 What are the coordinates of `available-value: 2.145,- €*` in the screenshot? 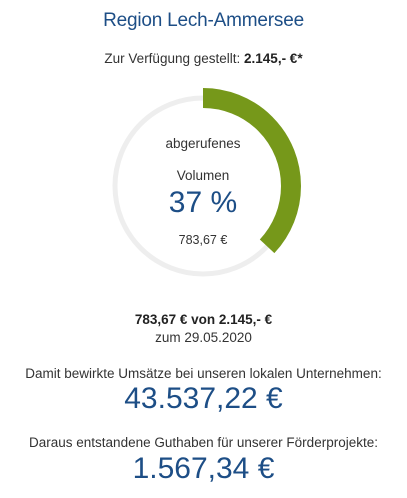 It's located at (273, 58).